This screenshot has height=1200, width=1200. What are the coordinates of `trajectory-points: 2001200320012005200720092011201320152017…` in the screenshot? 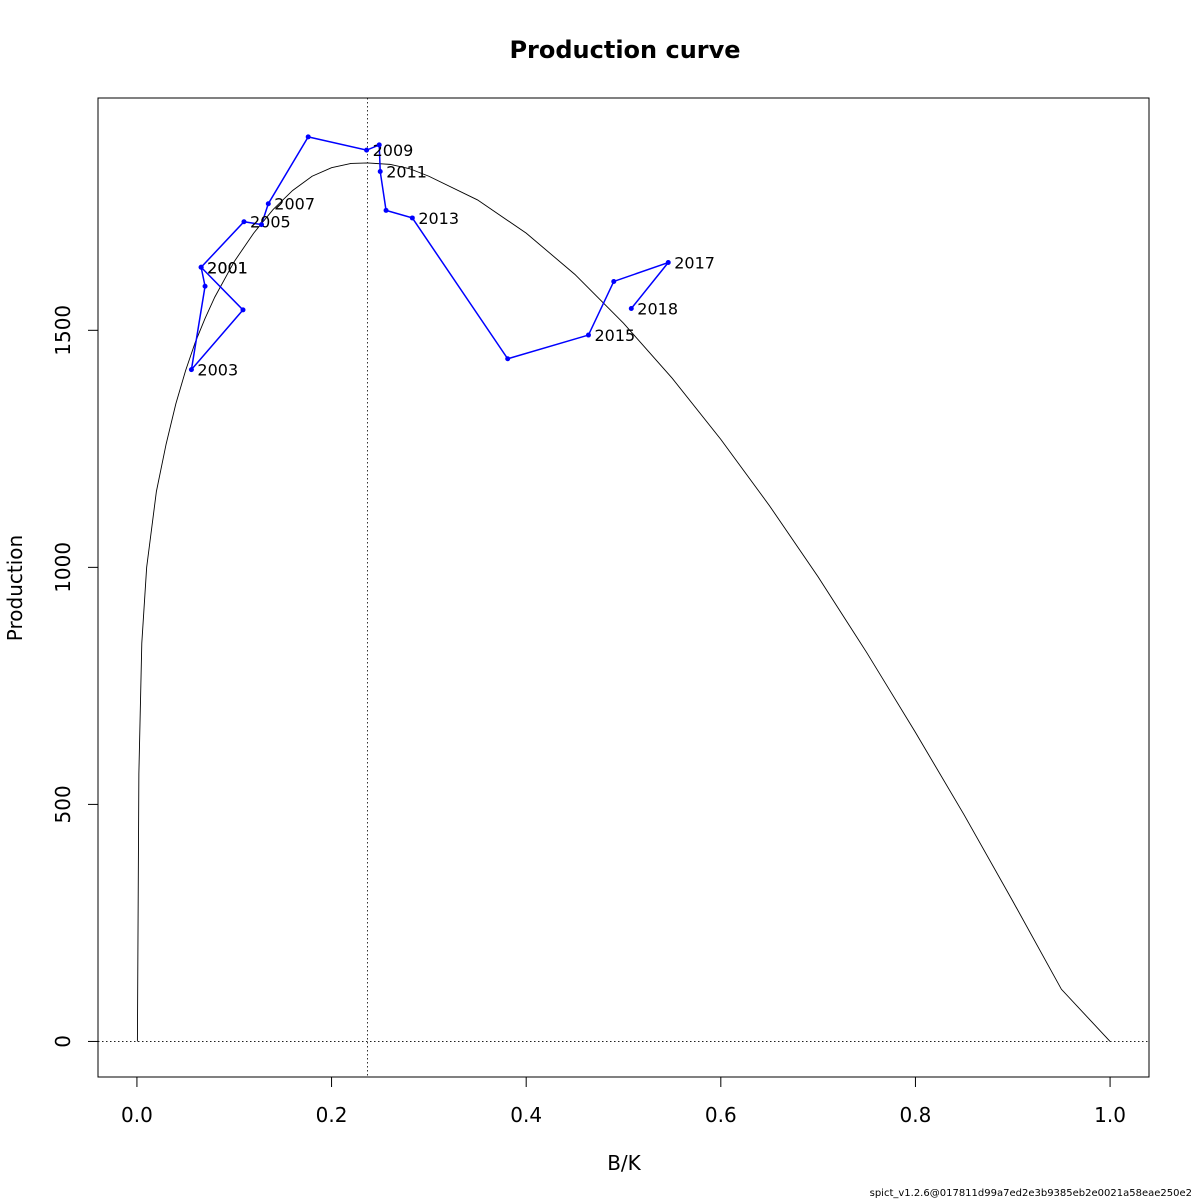 It's located at (451, 257).